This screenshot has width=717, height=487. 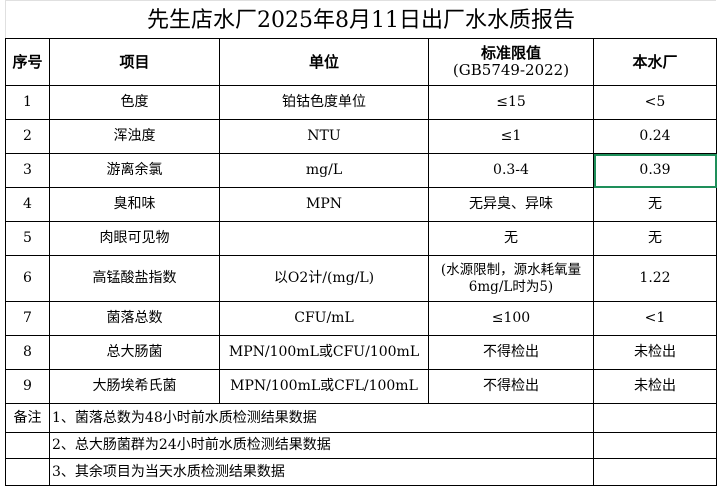 What do you see at coordinates (510, 53) in the screenshot?
I see `header-standard-label: 标准限值` at bounding box center [510, 53].